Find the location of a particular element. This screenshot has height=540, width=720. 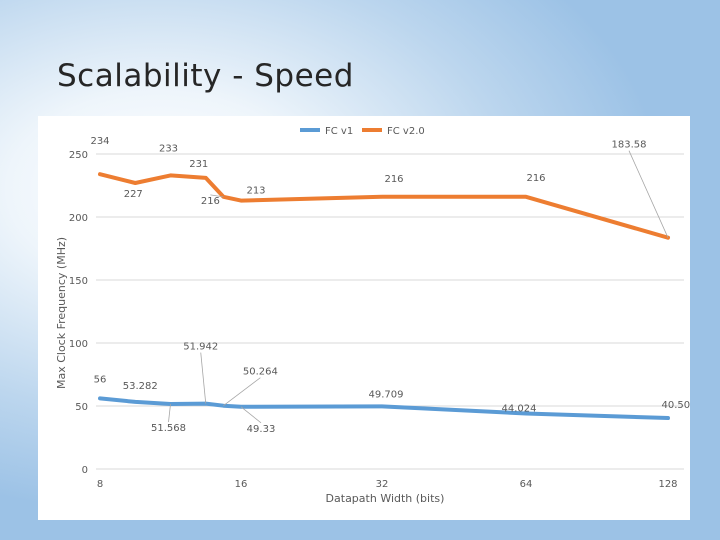

x-tick-label: 128 is located at coordinates (667, 484).